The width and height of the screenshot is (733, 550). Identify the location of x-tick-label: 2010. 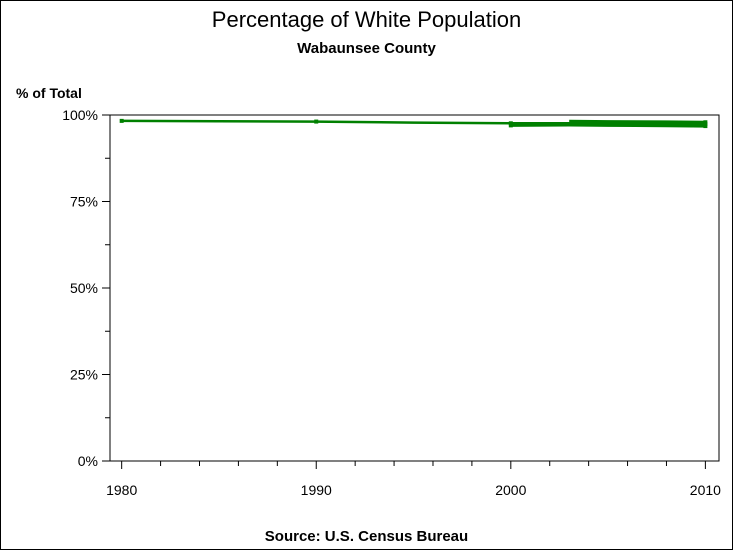
(705, 490).